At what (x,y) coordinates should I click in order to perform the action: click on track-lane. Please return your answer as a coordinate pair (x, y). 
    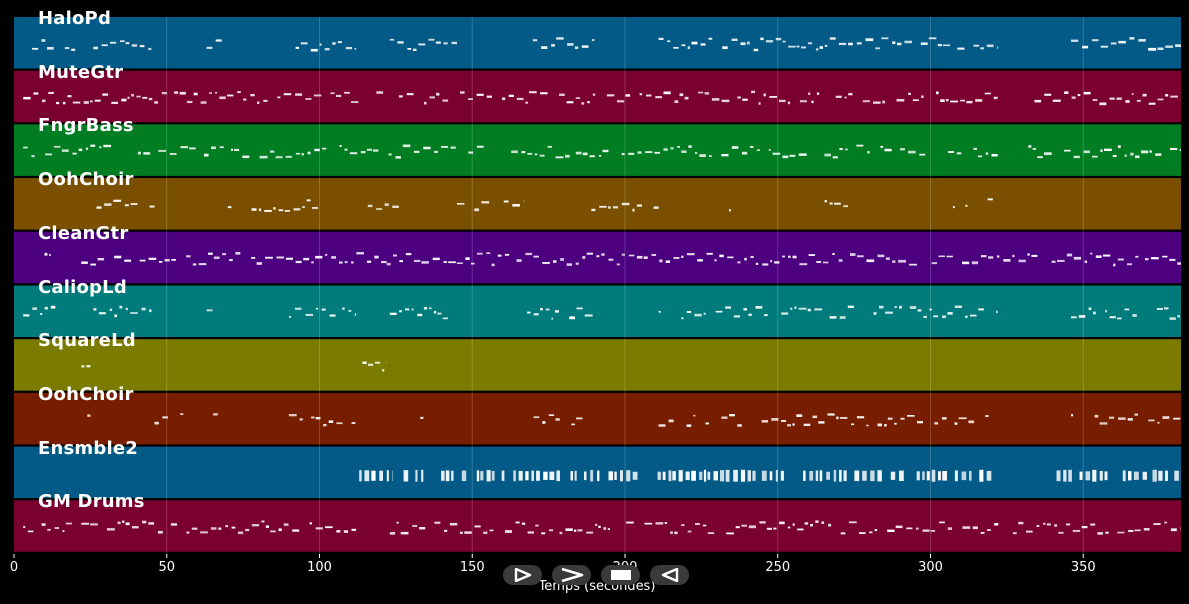
    Looking at the image, I should click on (597, 257).